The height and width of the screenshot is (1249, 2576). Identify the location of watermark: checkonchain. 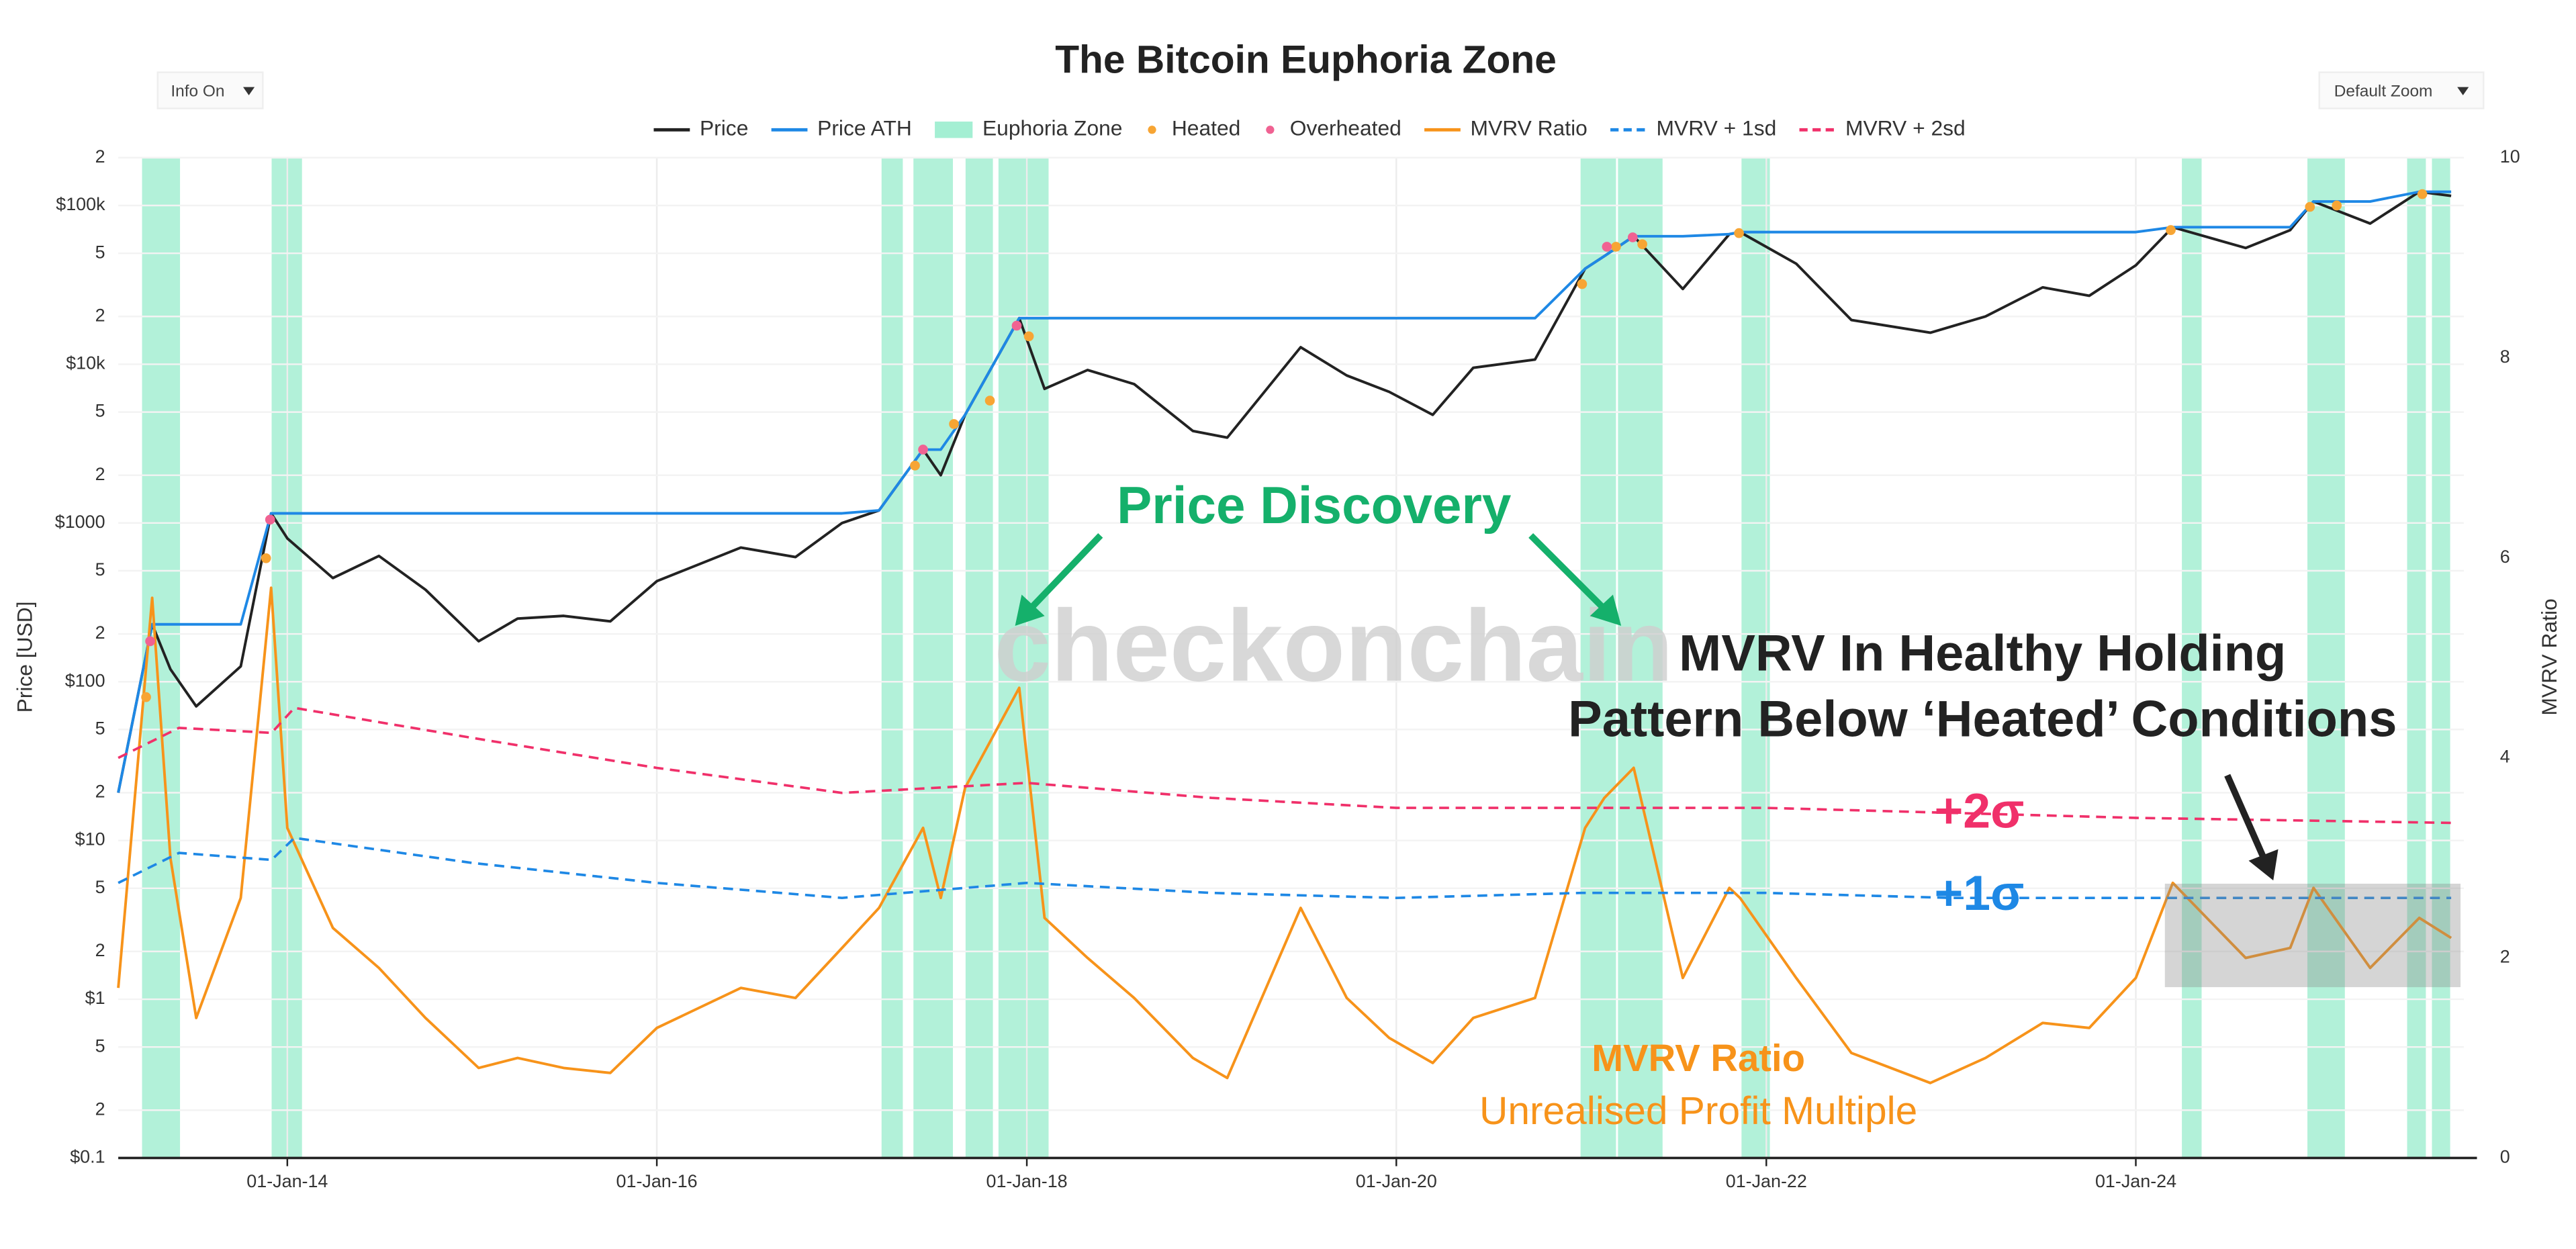
(1334, 646).